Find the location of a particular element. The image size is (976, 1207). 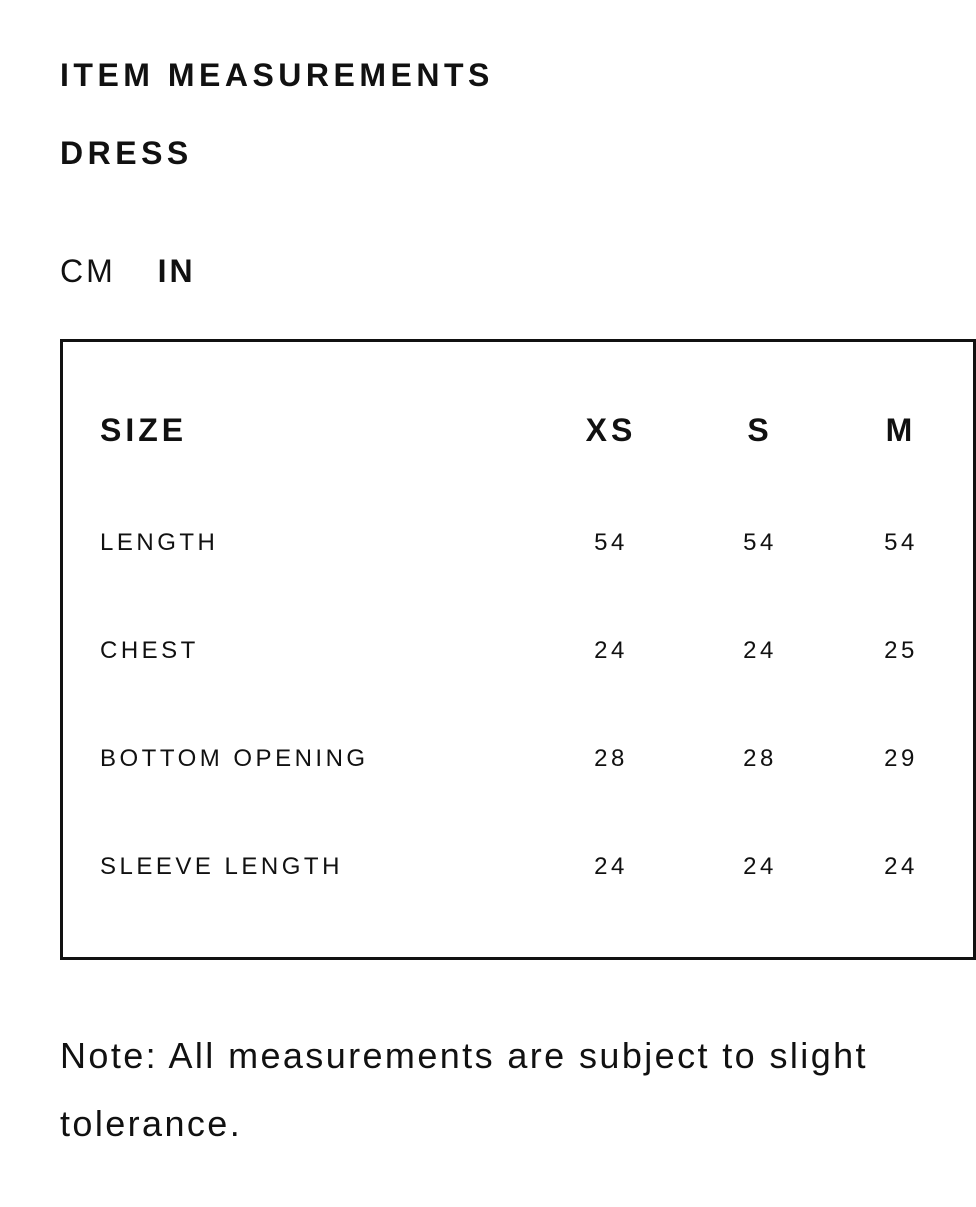

size-m-header: M is located at coordinates (901, 430).